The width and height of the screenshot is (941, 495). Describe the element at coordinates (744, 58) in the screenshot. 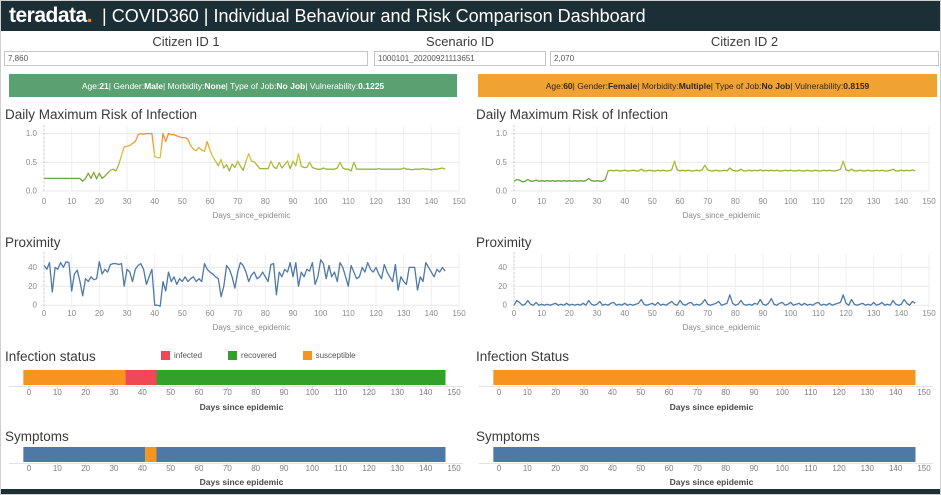

I see `citizen2-input` at that location.